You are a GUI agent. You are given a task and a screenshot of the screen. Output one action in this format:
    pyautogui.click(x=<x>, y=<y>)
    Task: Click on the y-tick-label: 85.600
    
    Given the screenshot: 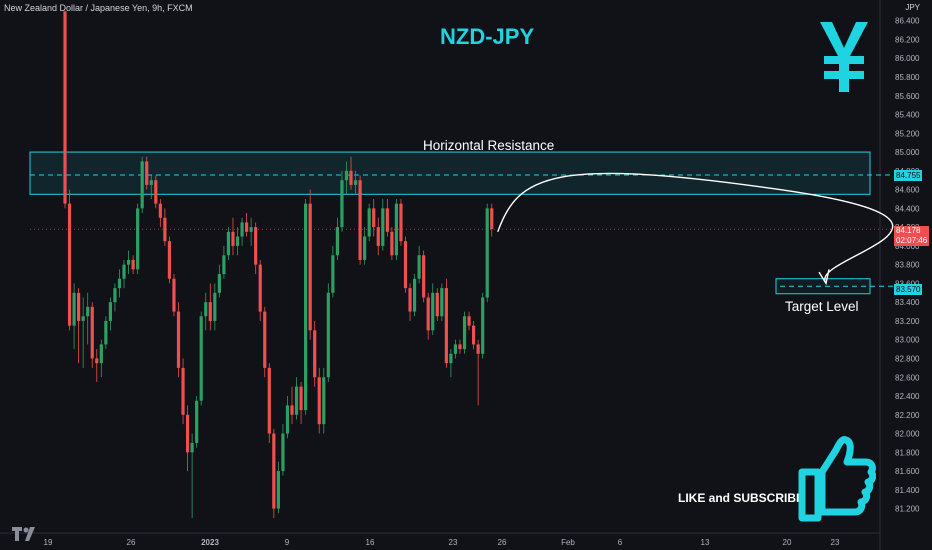 What is the action you would take?
    pyautogui.click(x=907, y=96)
    